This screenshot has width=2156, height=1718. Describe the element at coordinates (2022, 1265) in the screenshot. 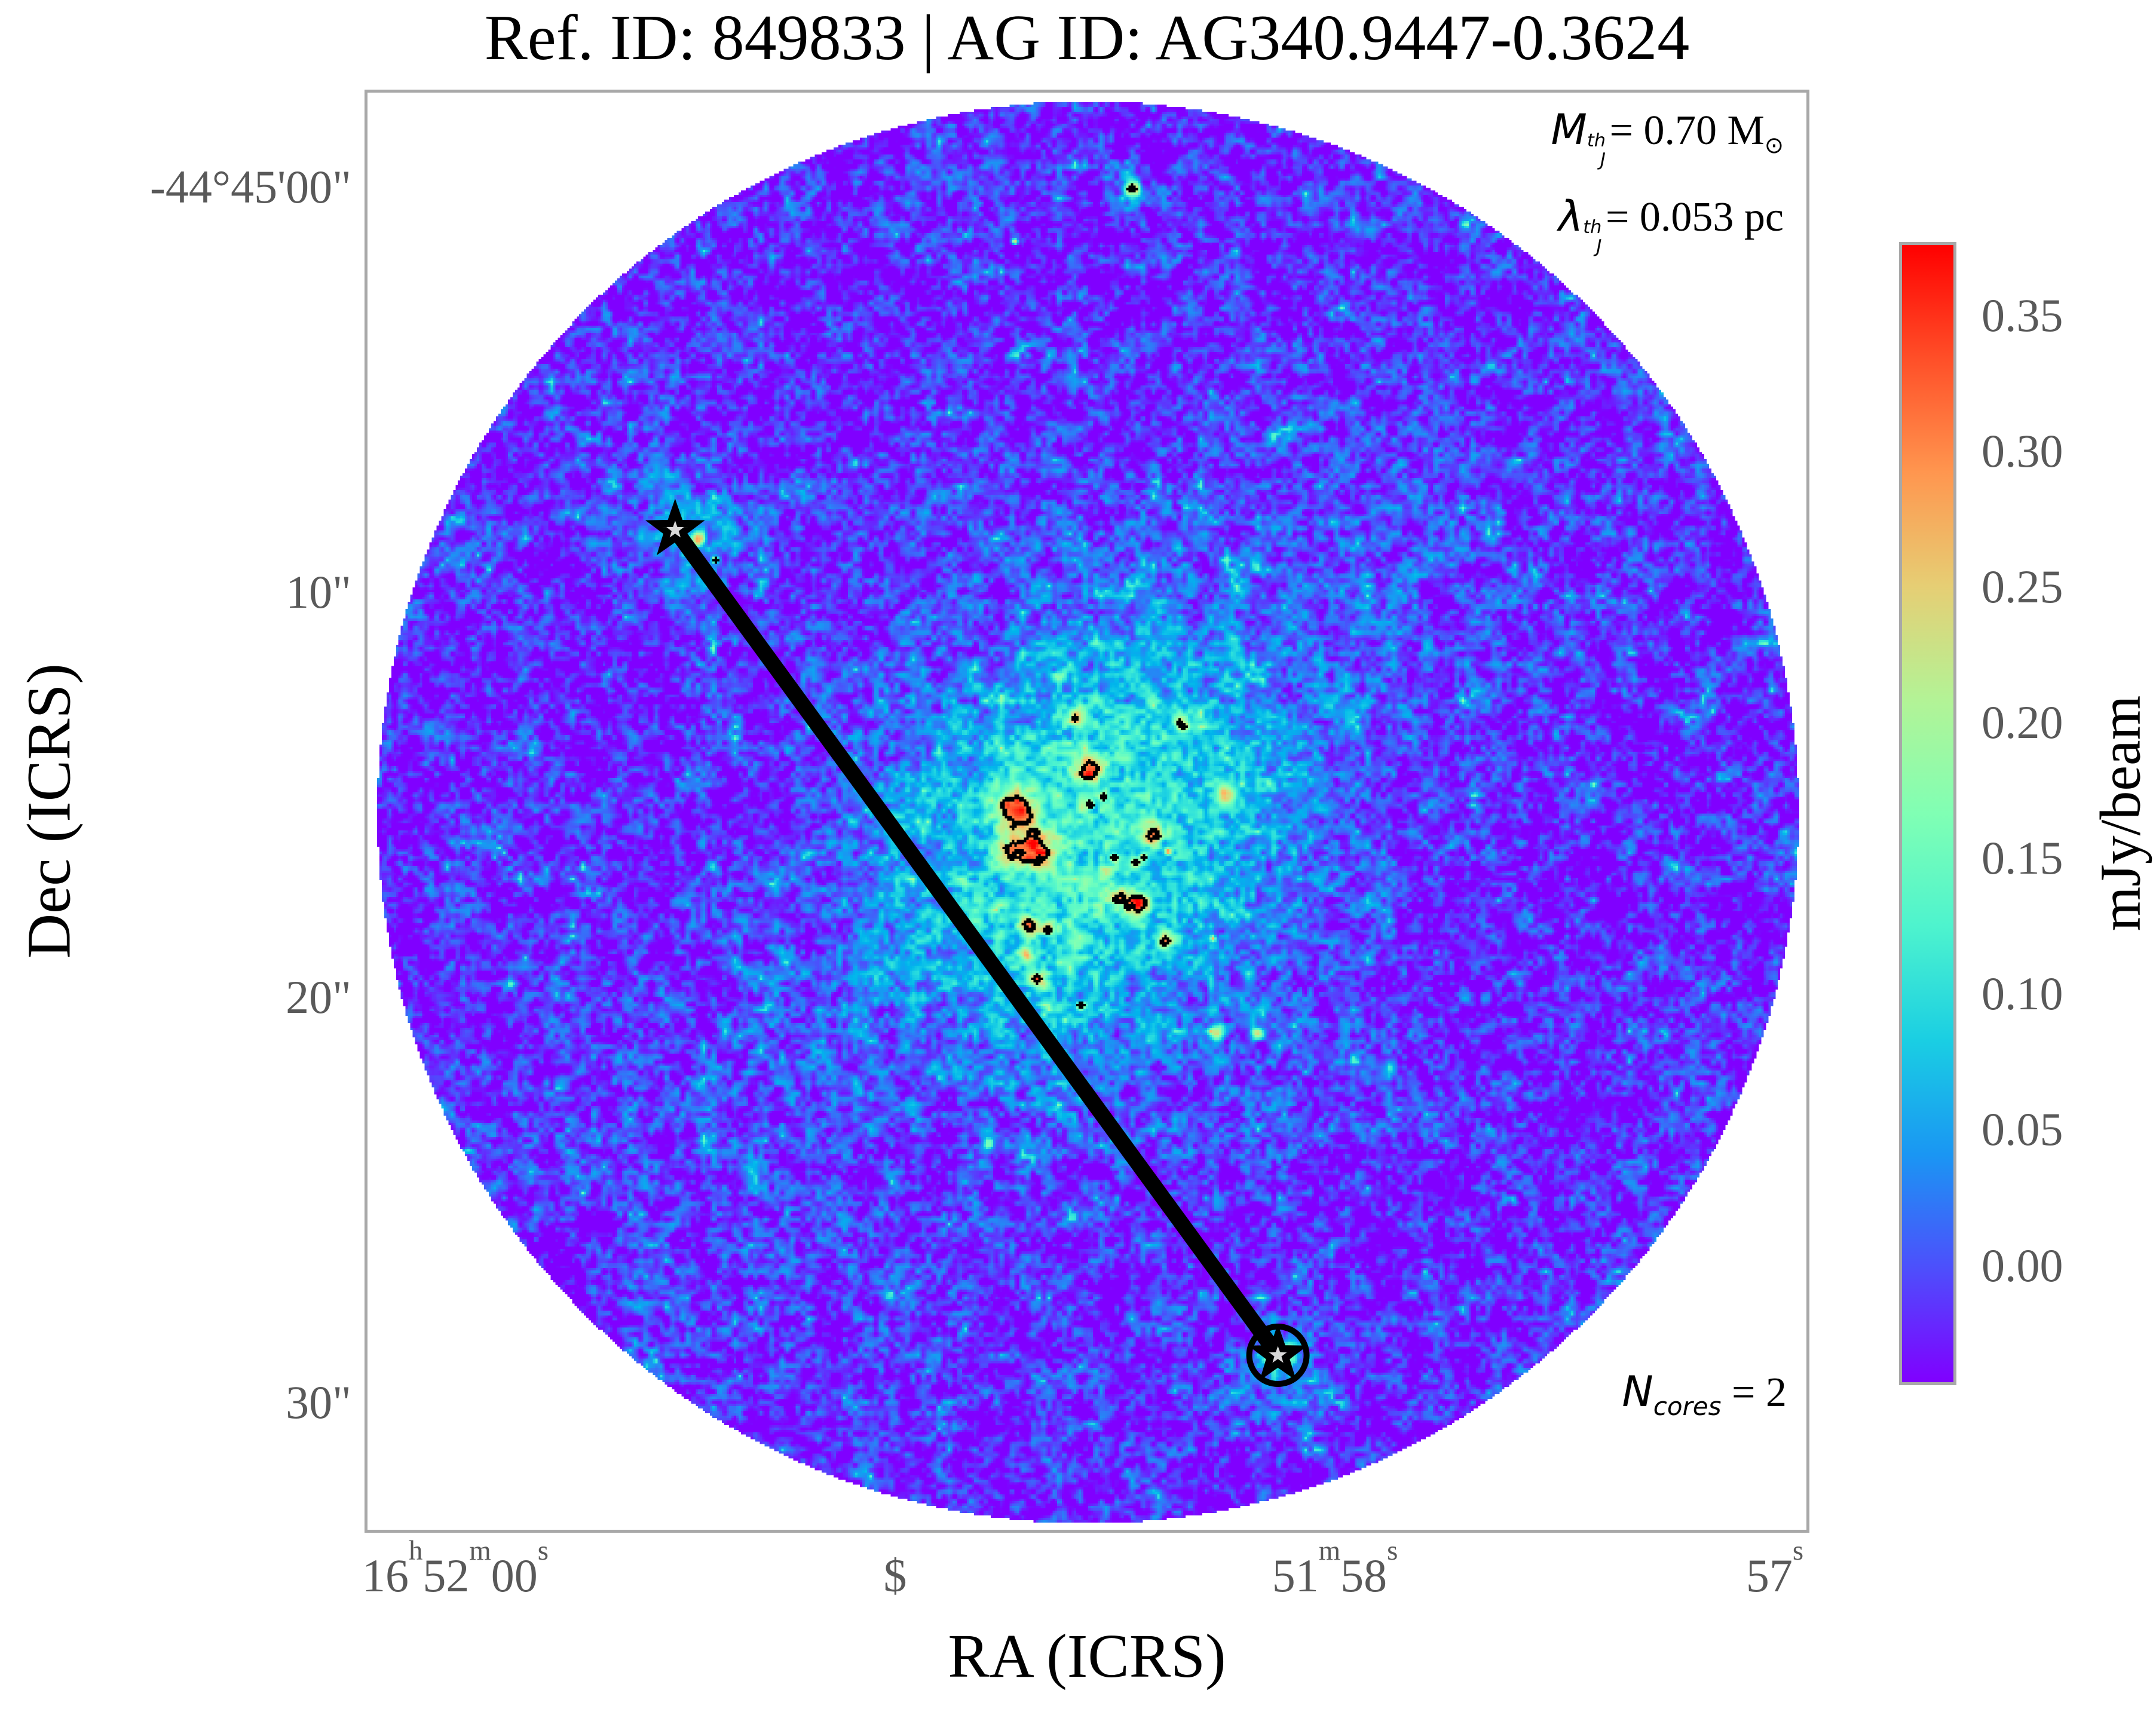

I see `colorbar-tick-7: 0.00` at that location.